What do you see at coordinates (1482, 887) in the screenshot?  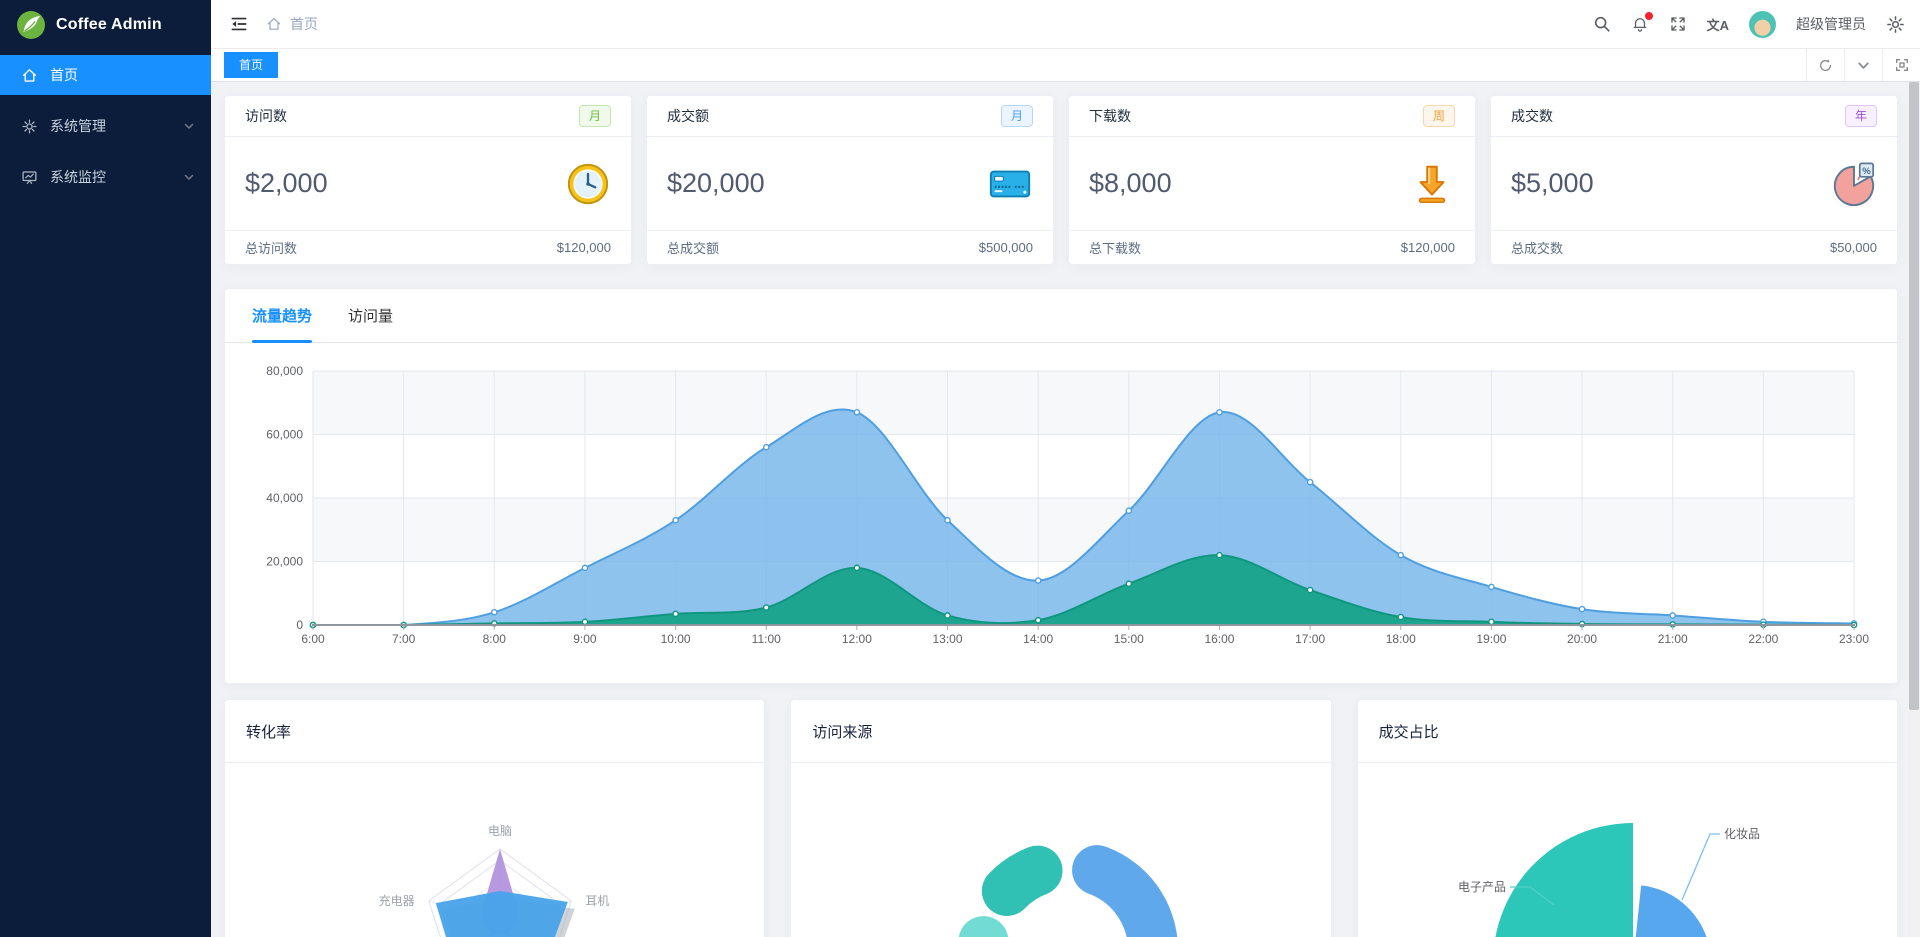 I see `svg-text: 电子产品` at bounding box center [1482, 887].